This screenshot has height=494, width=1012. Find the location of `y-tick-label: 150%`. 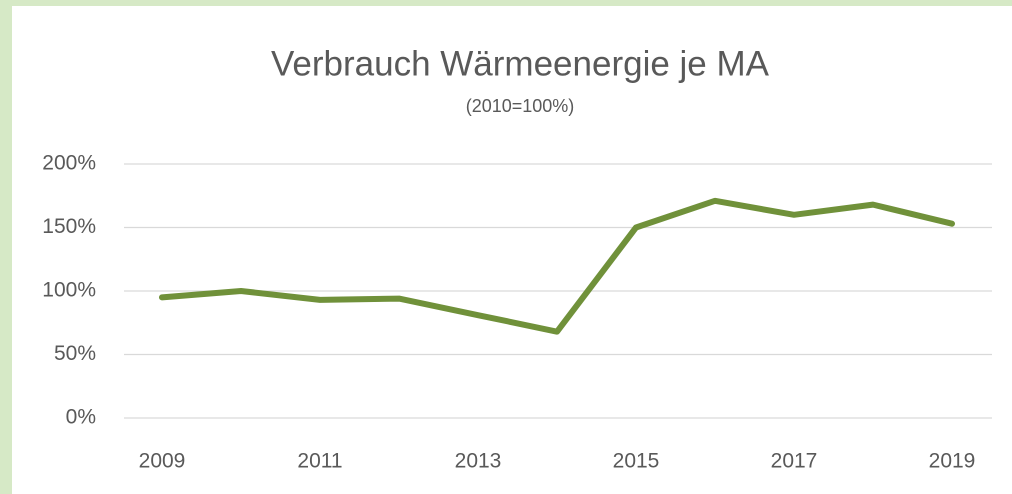

y-tick-label: 150% is located at coordinates (69, 226).